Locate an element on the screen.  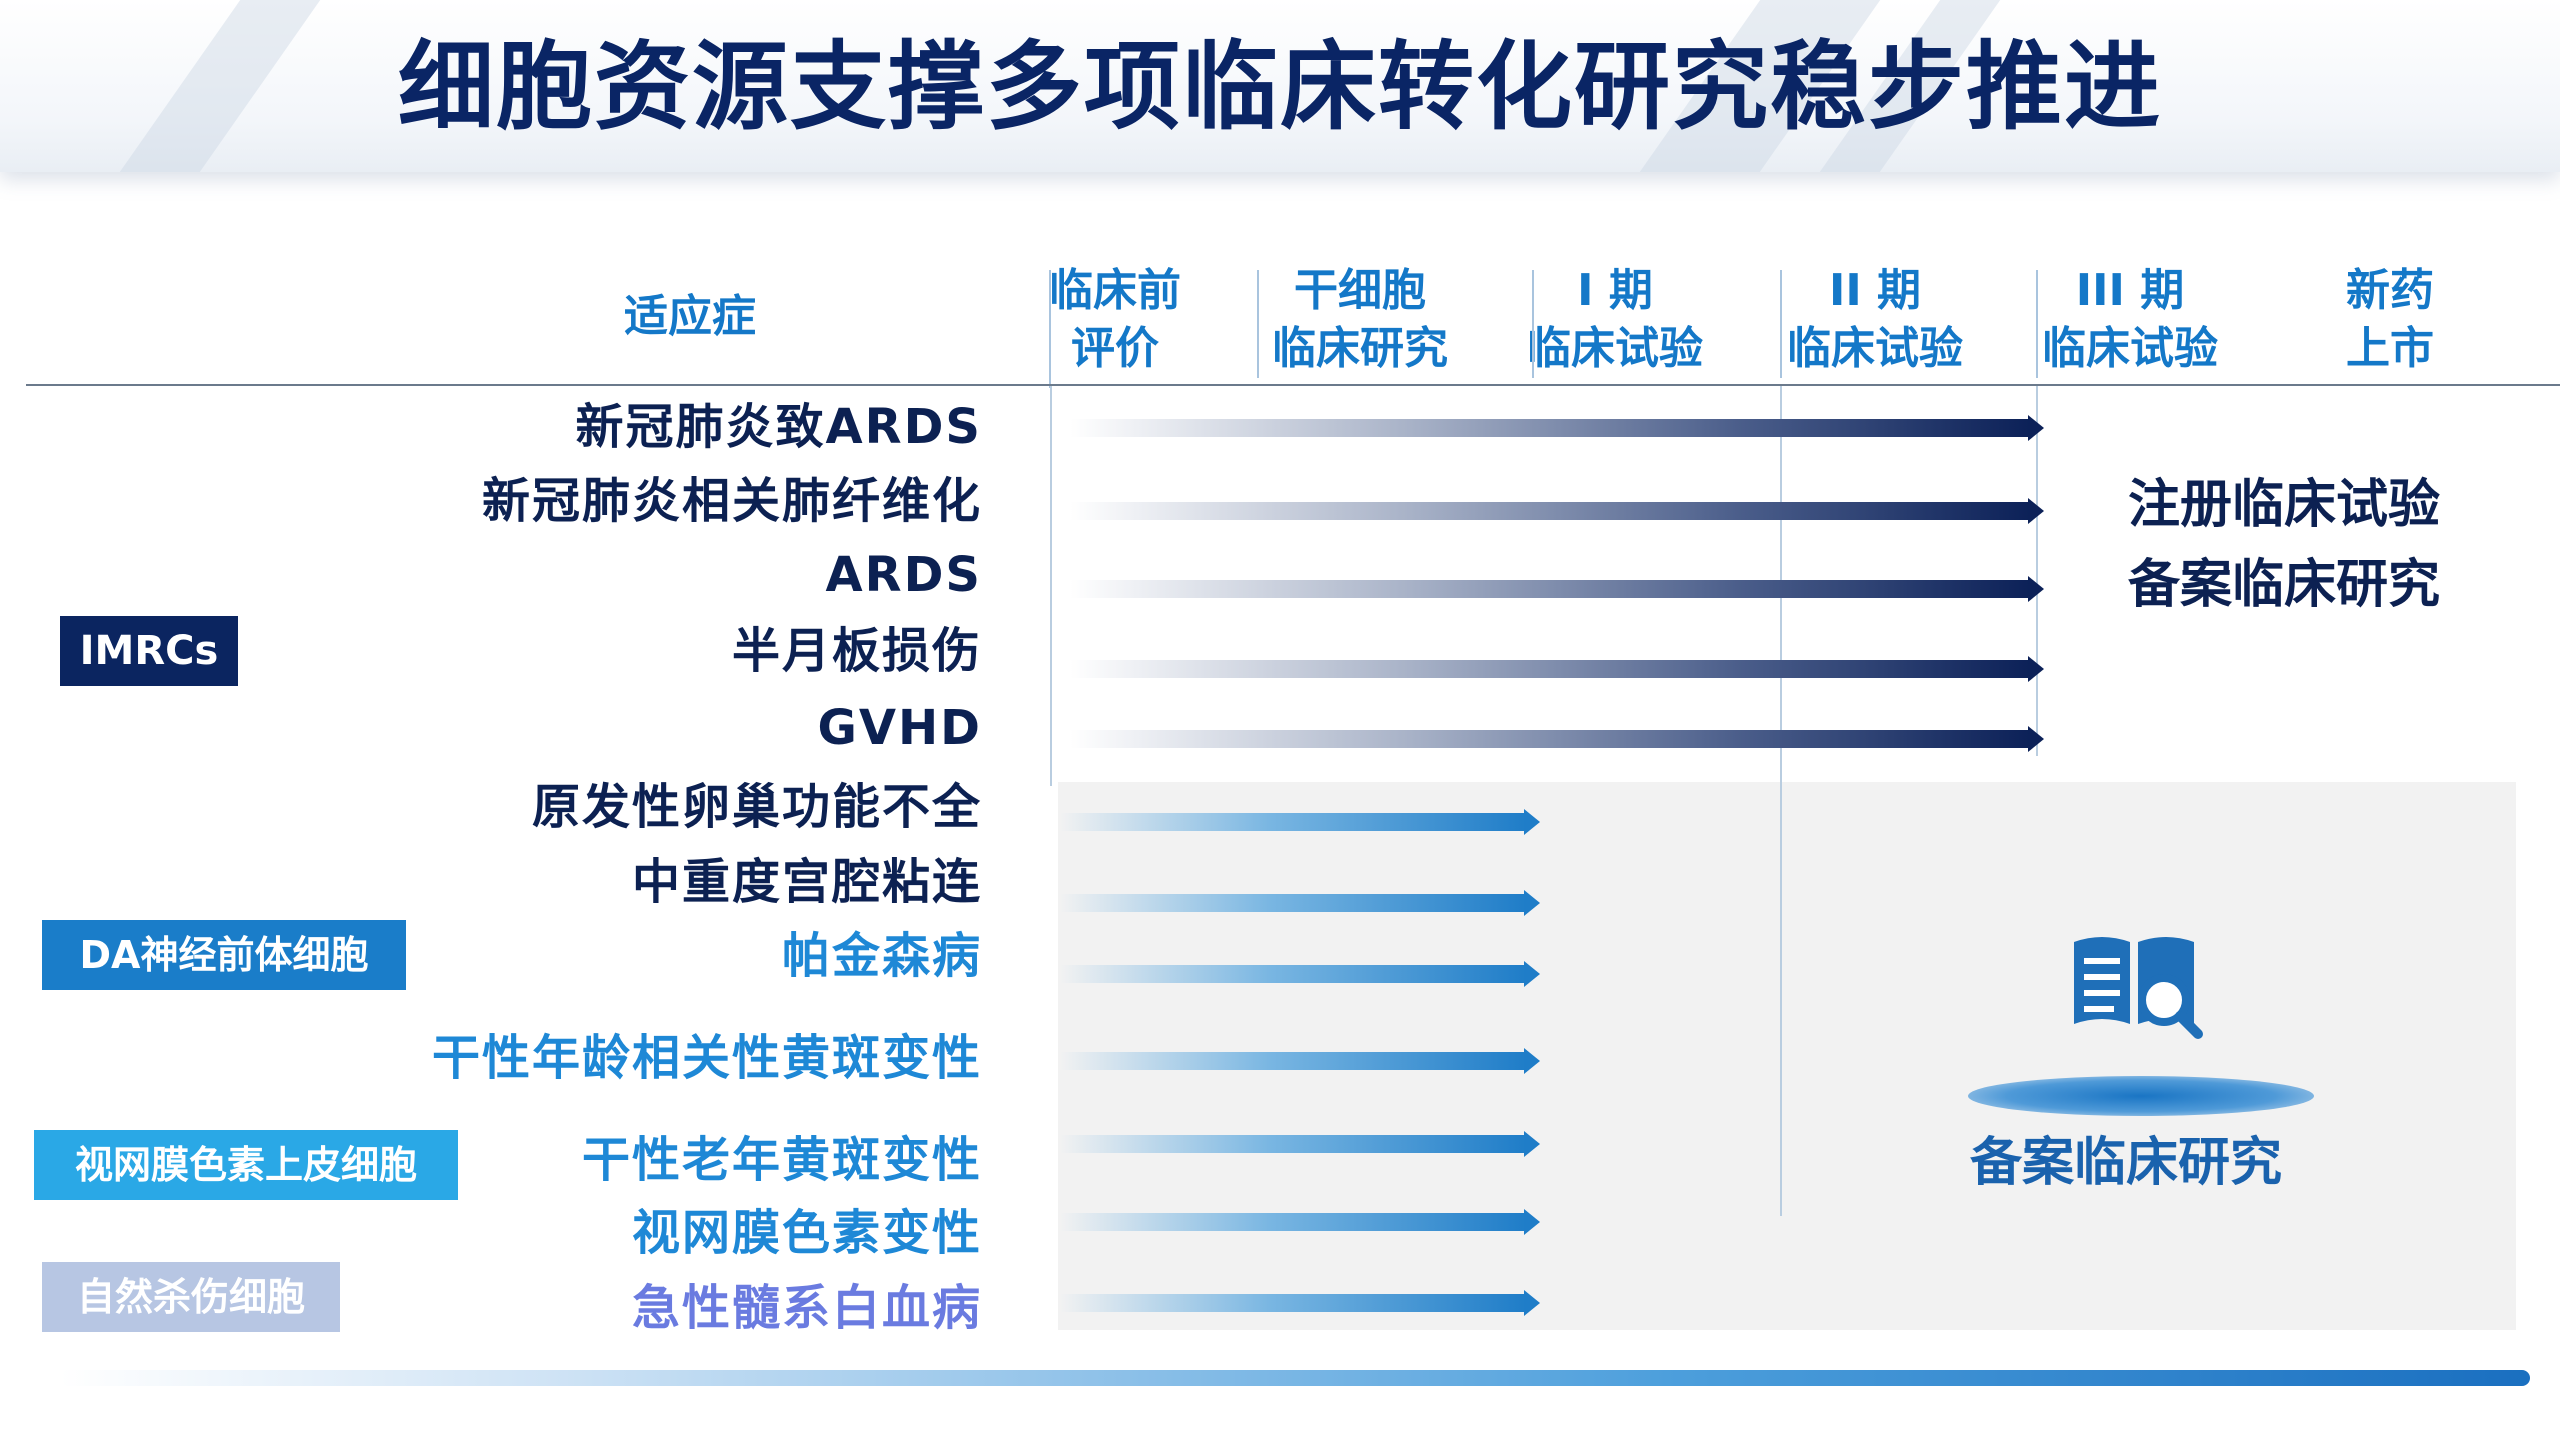
category-tag-imrcs: IMRCs is located at coordinates (149, 651).